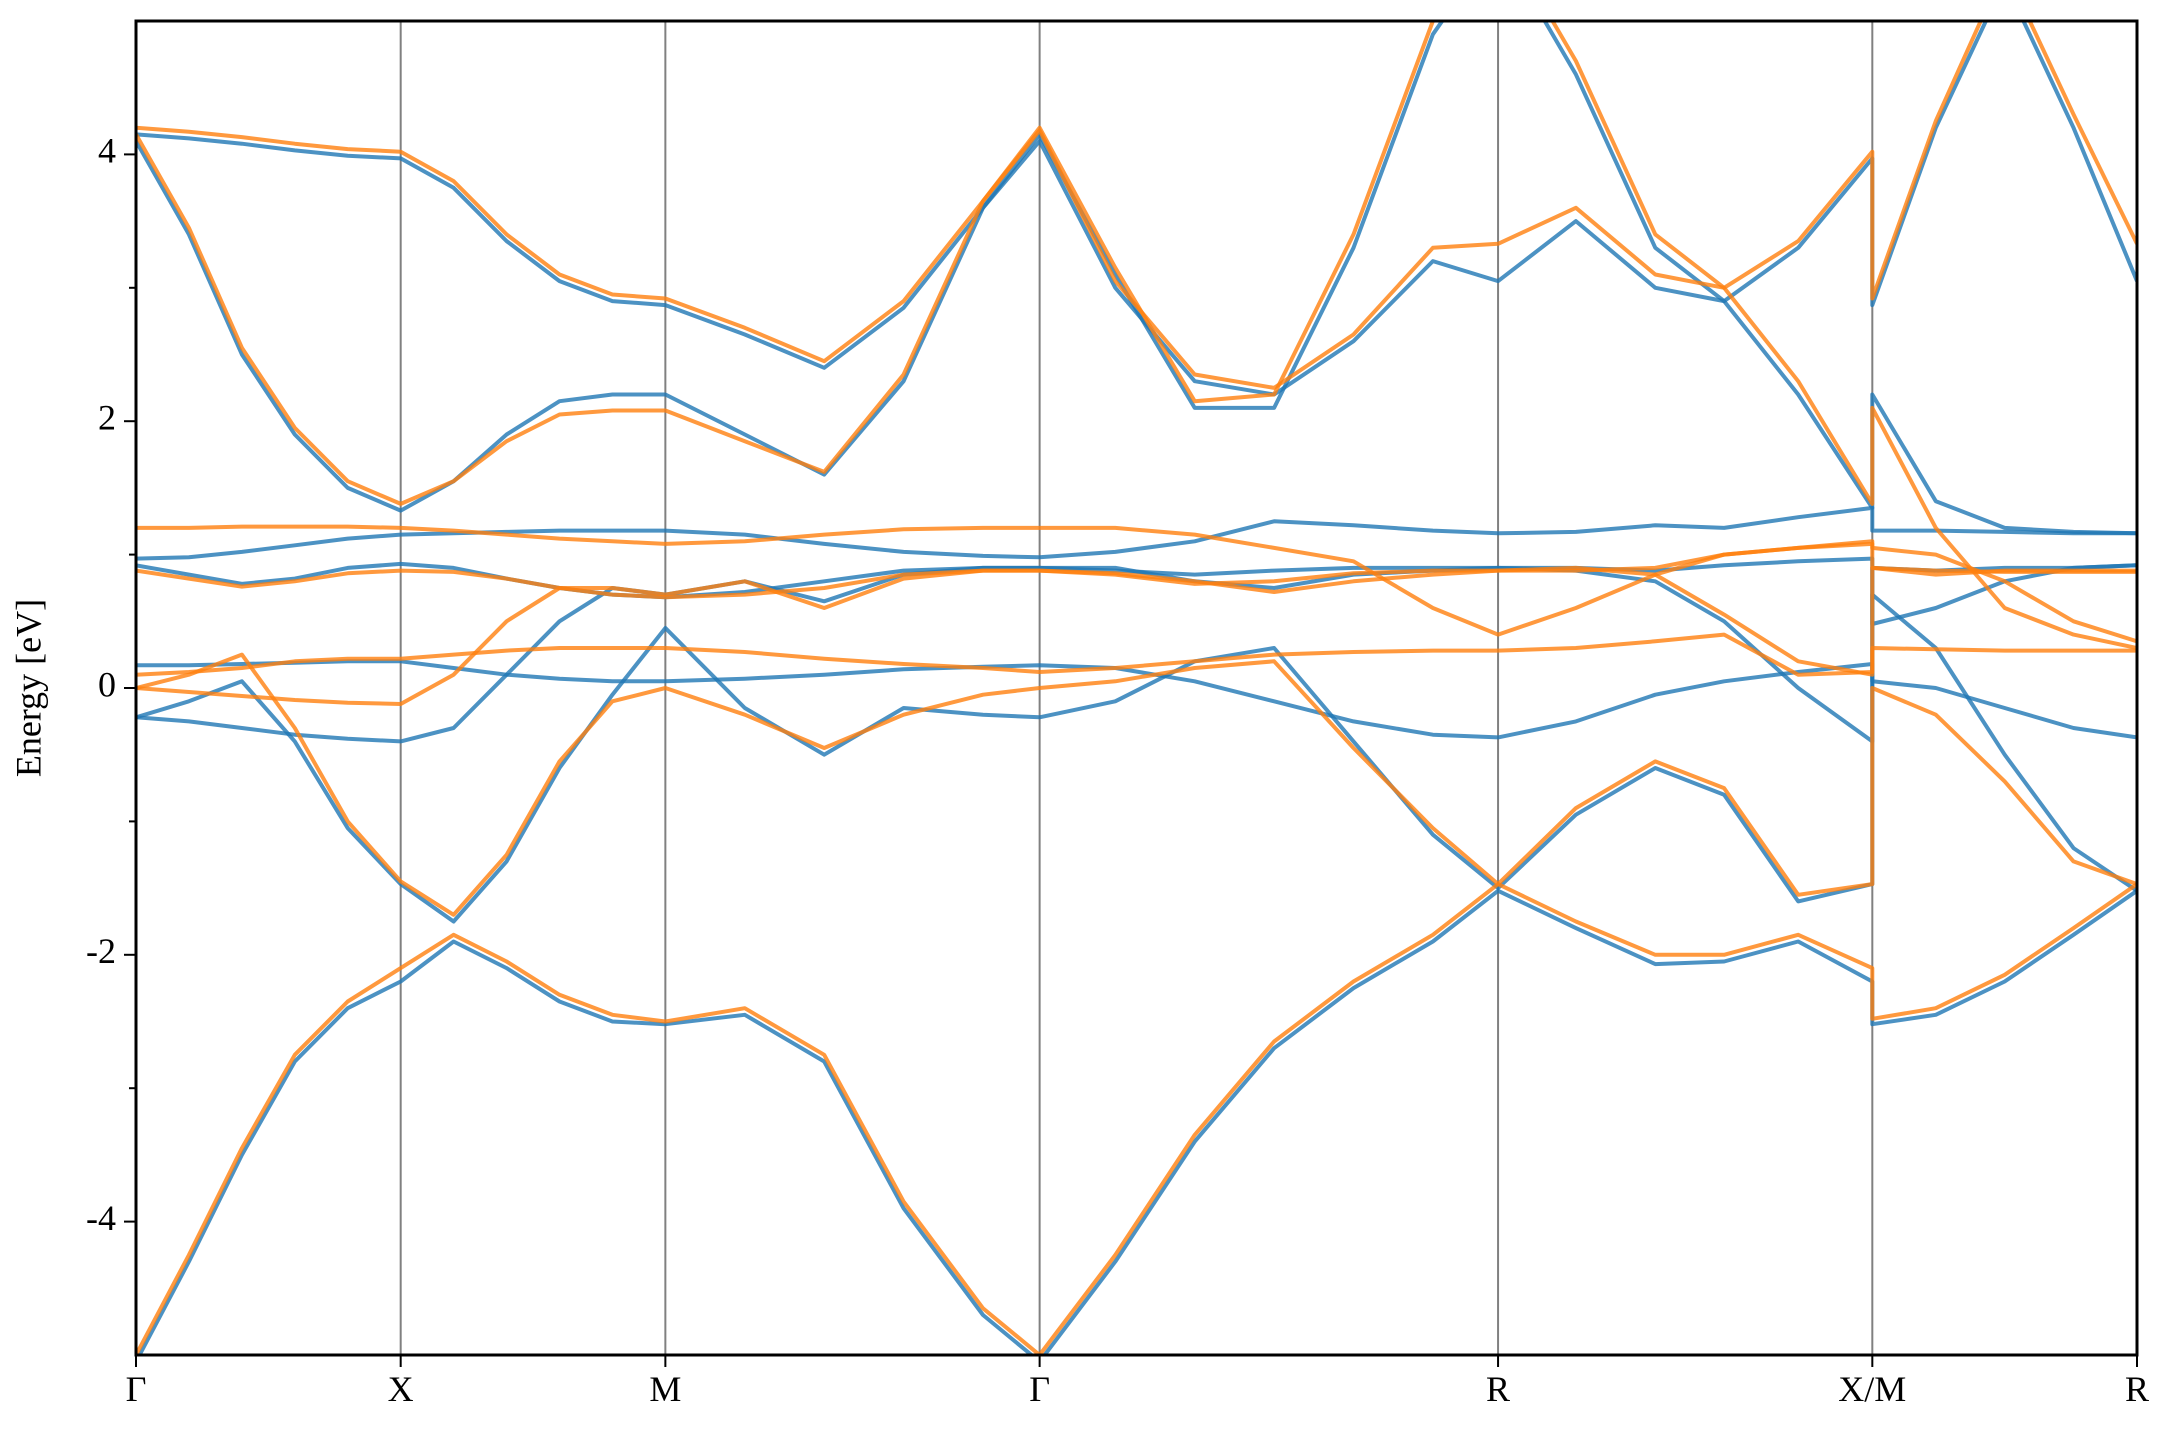 This screenshot has height=1440, width=2160. I want to click on x-tick-label: X/M, so click(1872, 1389).